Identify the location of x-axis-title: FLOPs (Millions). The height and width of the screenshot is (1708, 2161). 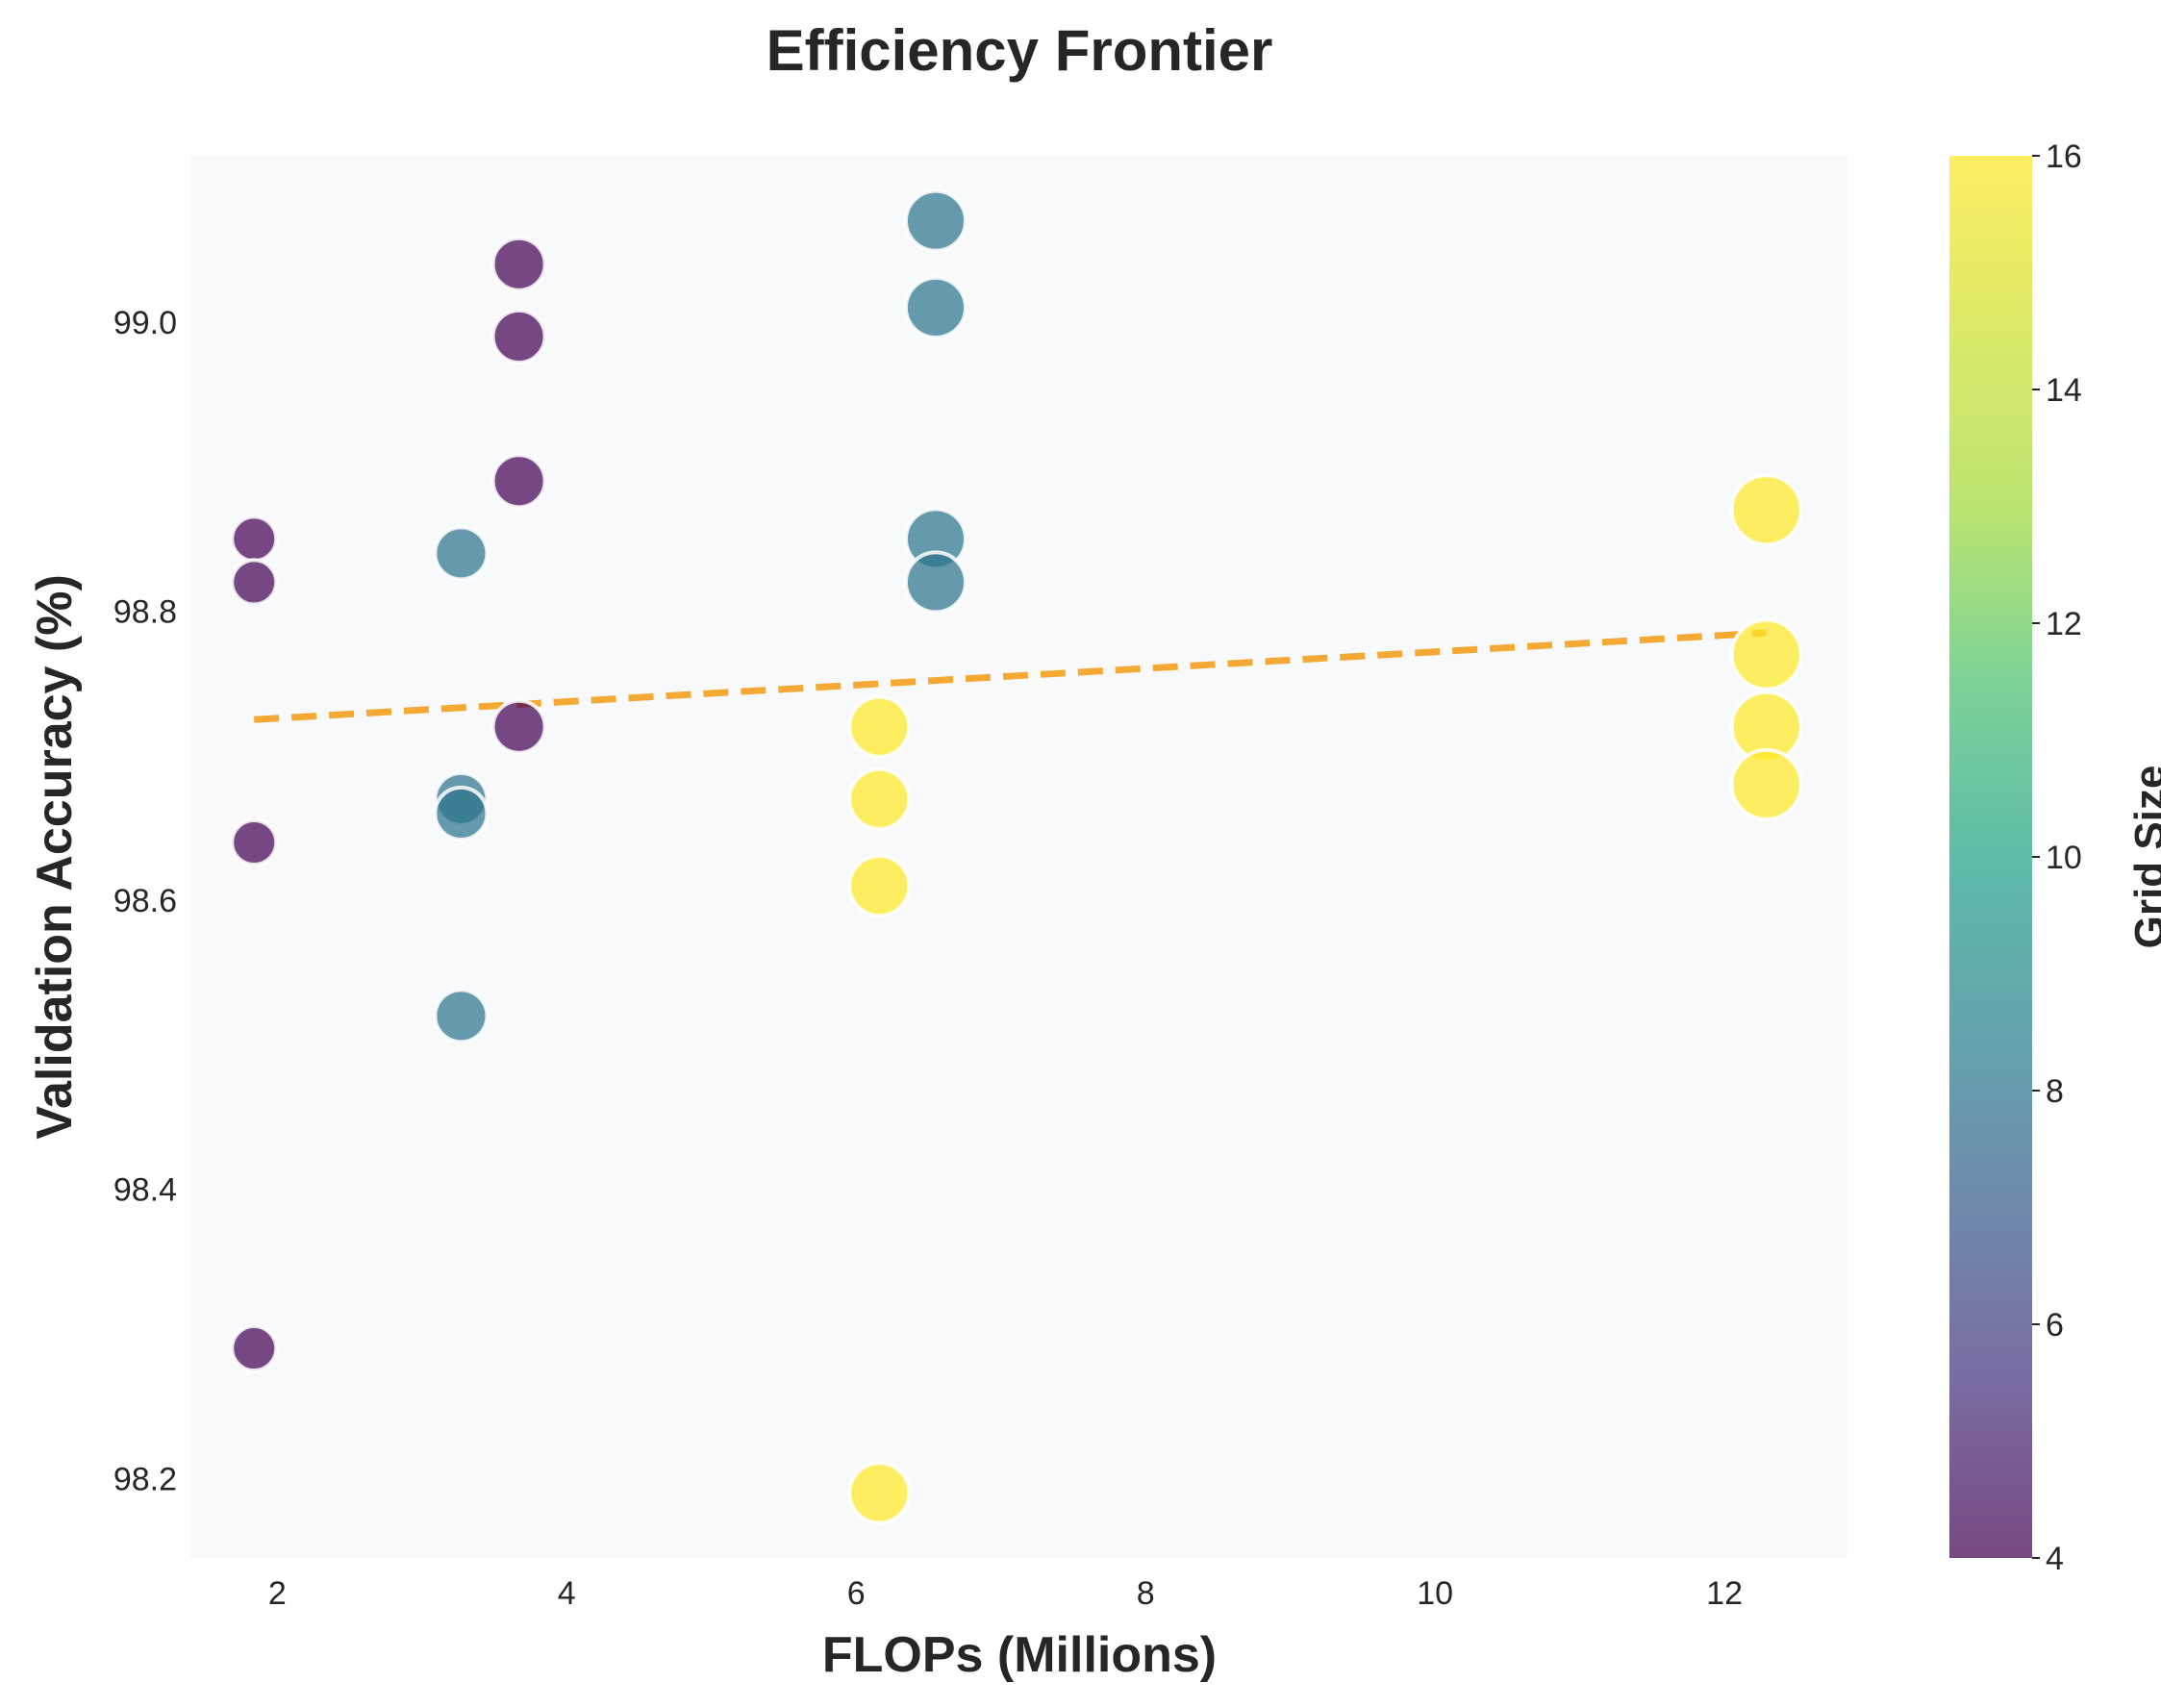
(1019, 1655).